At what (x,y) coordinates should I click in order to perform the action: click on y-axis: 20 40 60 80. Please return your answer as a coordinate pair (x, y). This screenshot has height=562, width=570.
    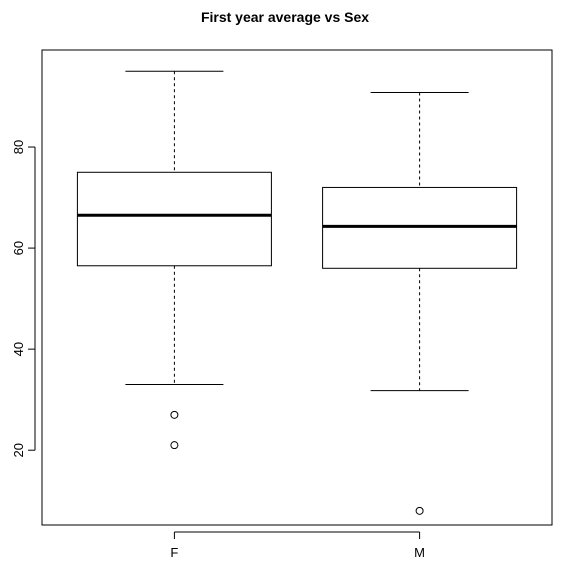
    Looking at the image, I should click on (23, 298).